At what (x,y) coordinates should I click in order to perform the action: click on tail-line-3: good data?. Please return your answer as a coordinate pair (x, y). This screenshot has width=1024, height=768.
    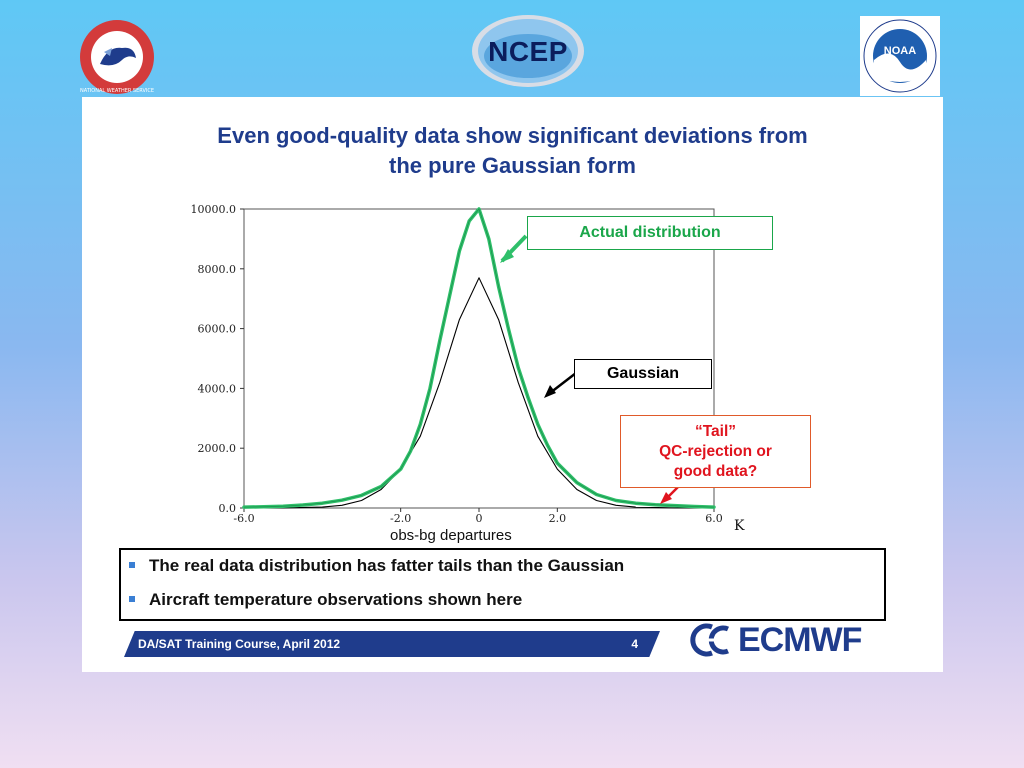
    Looking at the image, I should click on (715, 471).